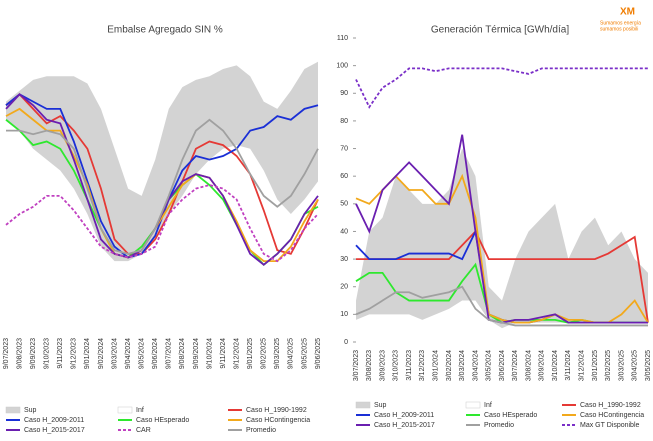  What do you see at coordinates (250, 353) in the screenshot?
I see `x-tick-label: 9/01/2025` at bounding box center [250, 353].